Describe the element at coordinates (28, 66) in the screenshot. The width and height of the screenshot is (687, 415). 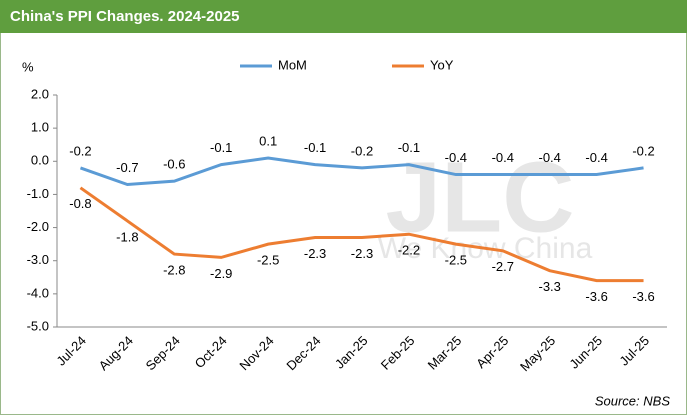
I see `y-axis-label: %` at that location.